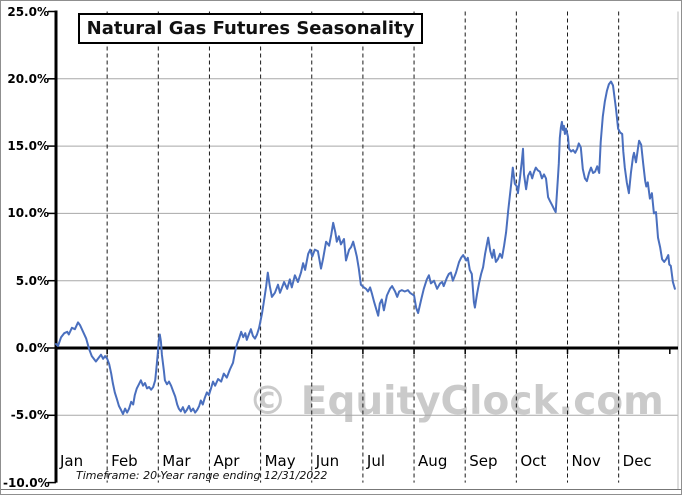 This screenshot has height=495, width=682. What do you see at coordinates (456, 401) in the screenshot?
I see `watermark-text: © EquityClock.com` at bounding box center [456, 401].